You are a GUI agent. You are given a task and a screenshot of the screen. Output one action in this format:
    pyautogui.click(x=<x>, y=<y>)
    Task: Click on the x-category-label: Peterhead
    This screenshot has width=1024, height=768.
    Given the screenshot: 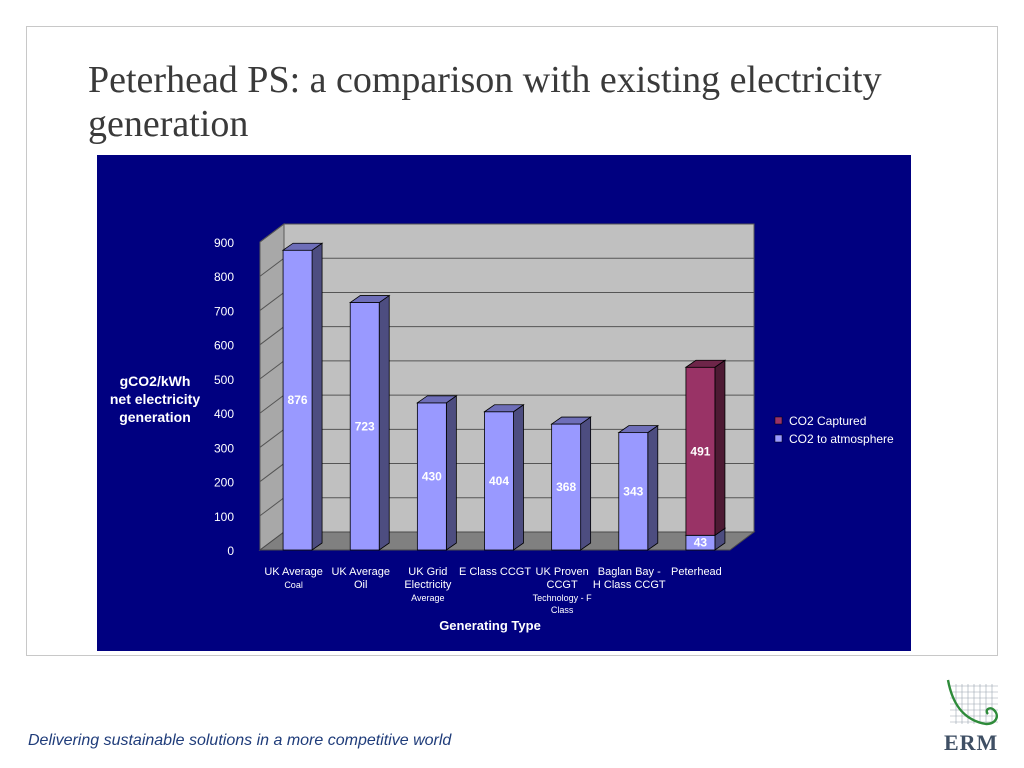 What is the action you would take?
    pyautogui.click(x=696, y=572)
    